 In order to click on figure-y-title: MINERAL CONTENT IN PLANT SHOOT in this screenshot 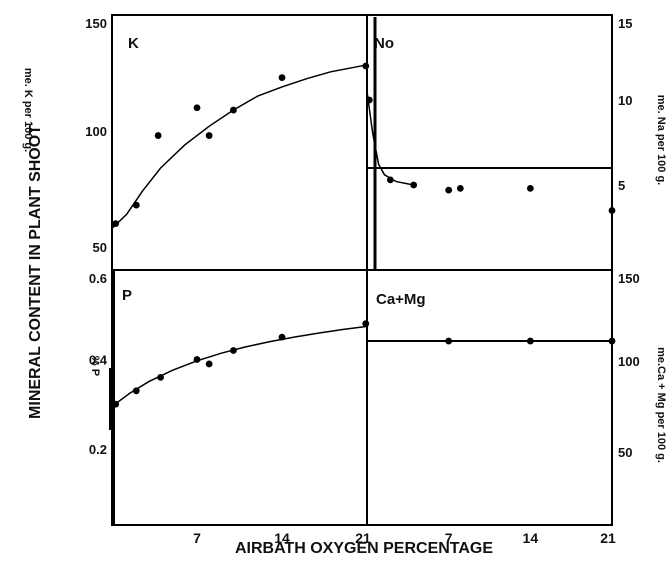, I will do `click(35, 272)`.